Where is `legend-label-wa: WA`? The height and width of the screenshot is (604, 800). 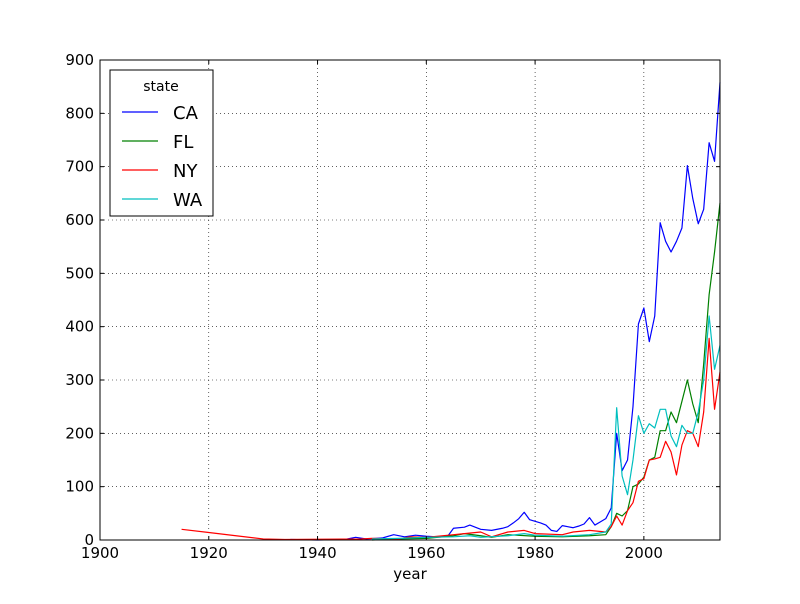
legend-label-wa: WA is located at coordinates (188, 200).